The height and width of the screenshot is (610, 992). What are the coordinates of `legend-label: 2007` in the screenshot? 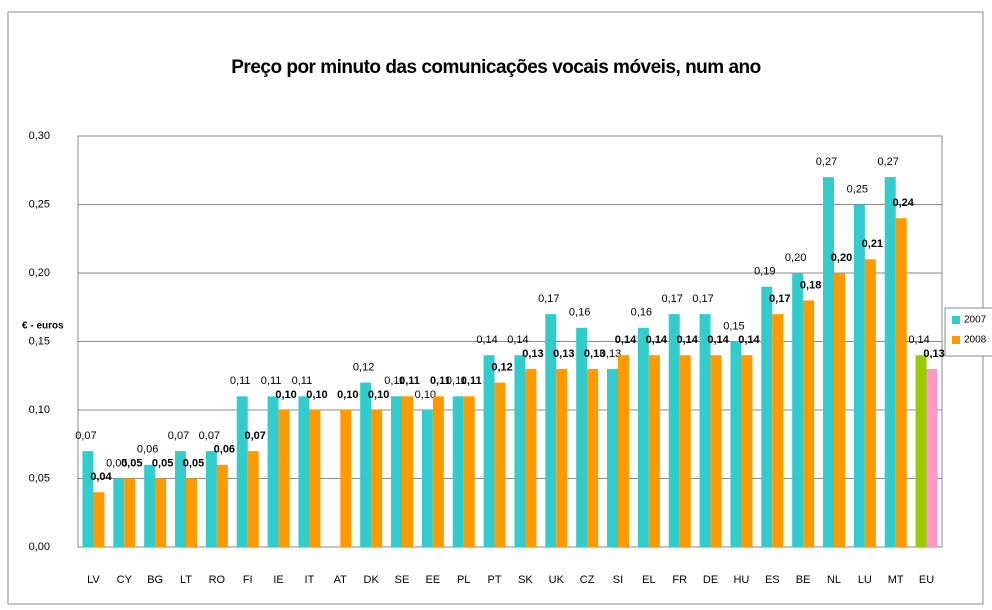 It's located at (975, 320).